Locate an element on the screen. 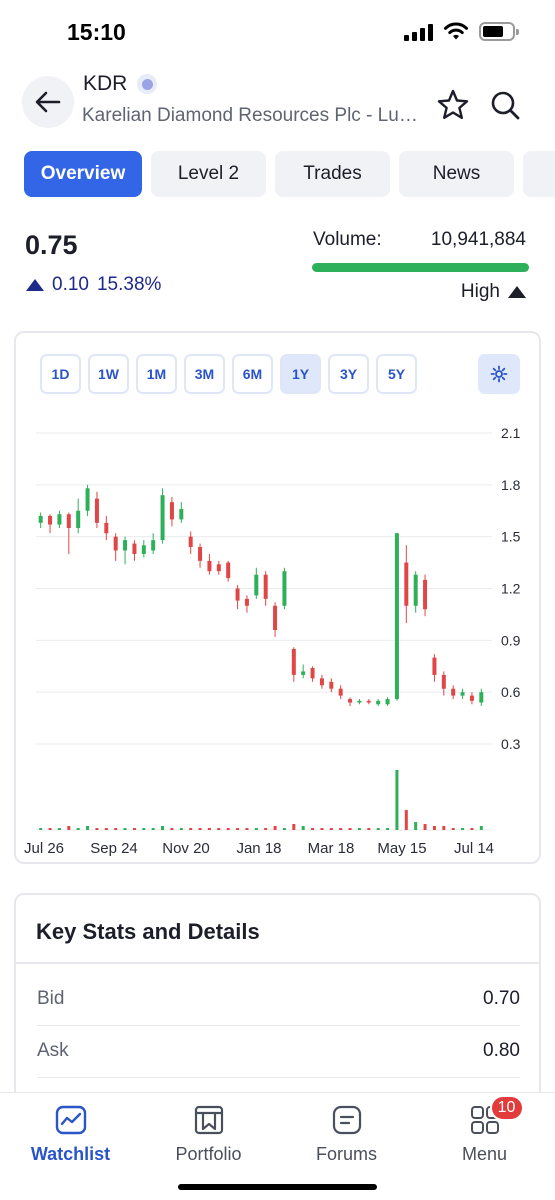 Image resolution: width=555 pixels, height=1200 pixels. range-button-3y: 3Y is located at coordinates (348, 374).